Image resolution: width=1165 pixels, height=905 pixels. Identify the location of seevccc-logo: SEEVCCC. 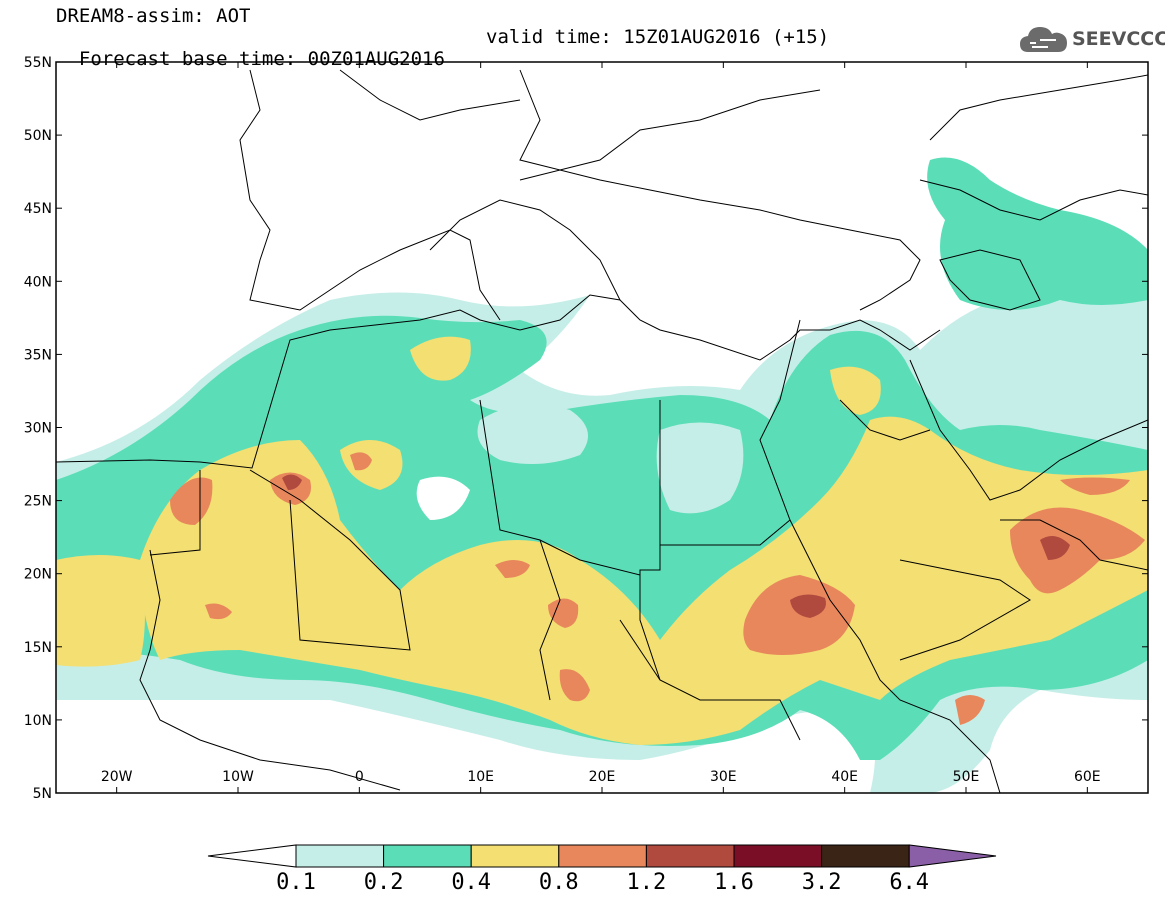
(1091, 39).